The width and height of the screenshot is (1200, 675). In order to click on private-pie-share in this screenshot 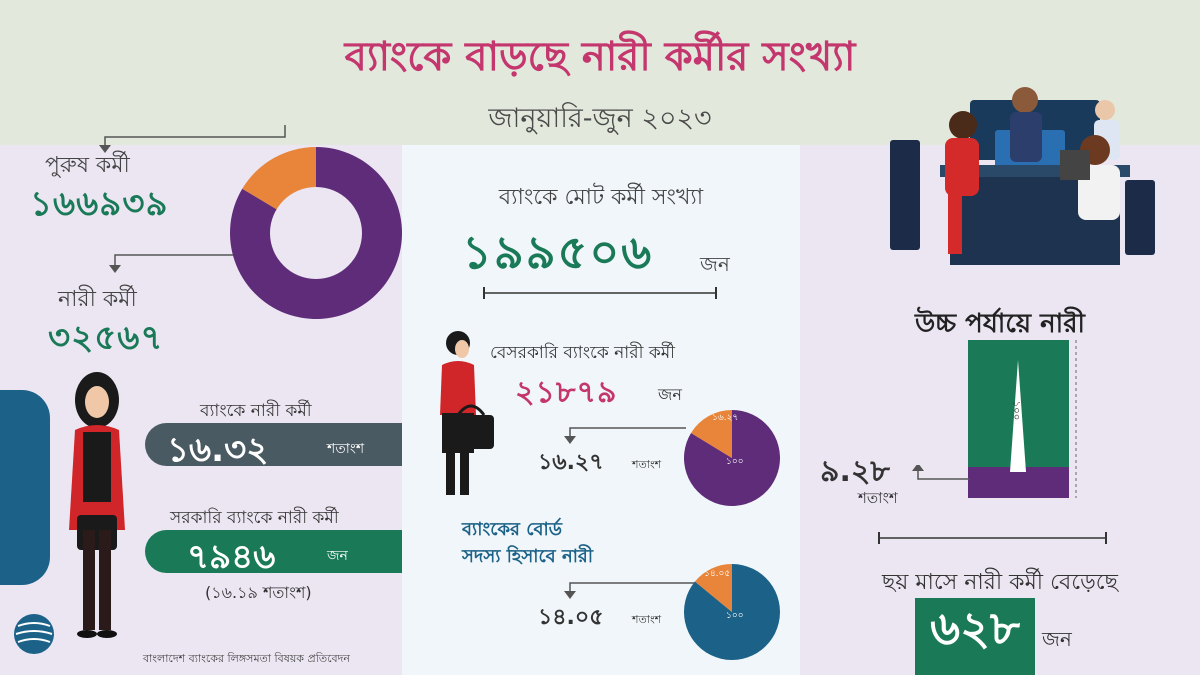, I will do `click(711, 434)`.